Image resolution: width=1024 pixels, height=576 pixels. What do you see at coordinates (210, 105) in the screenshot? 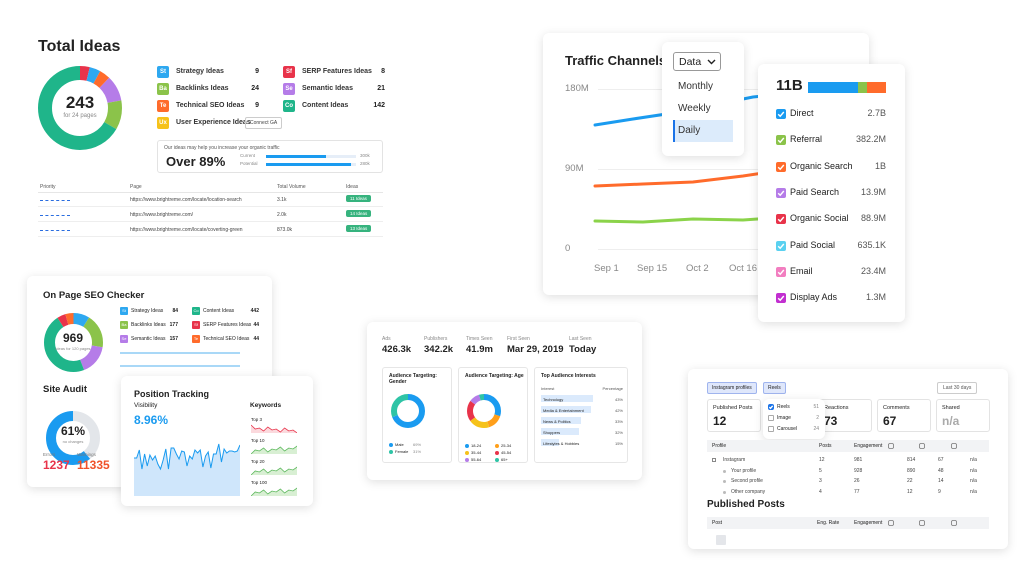
I see `idea-label: Technical SEO Ideas` at bounding box center [210, 105].